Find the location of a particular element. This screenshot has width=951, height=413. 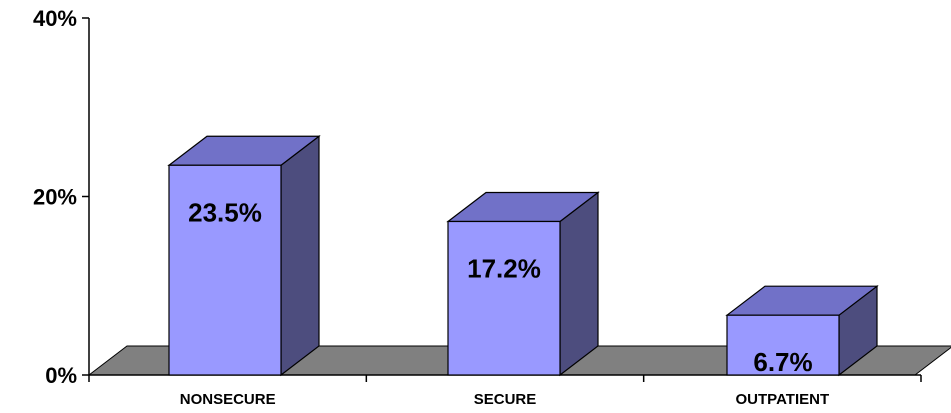

bar-nonsecure is located at coordinates (244, 256).